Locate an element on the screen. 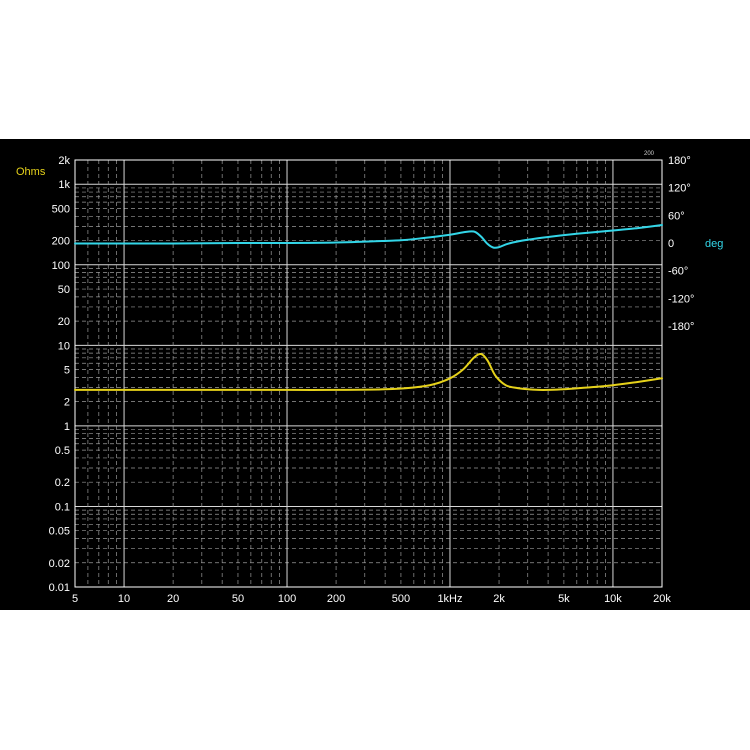  phase-tick-label: 180° is located at coordinates (679, 161).